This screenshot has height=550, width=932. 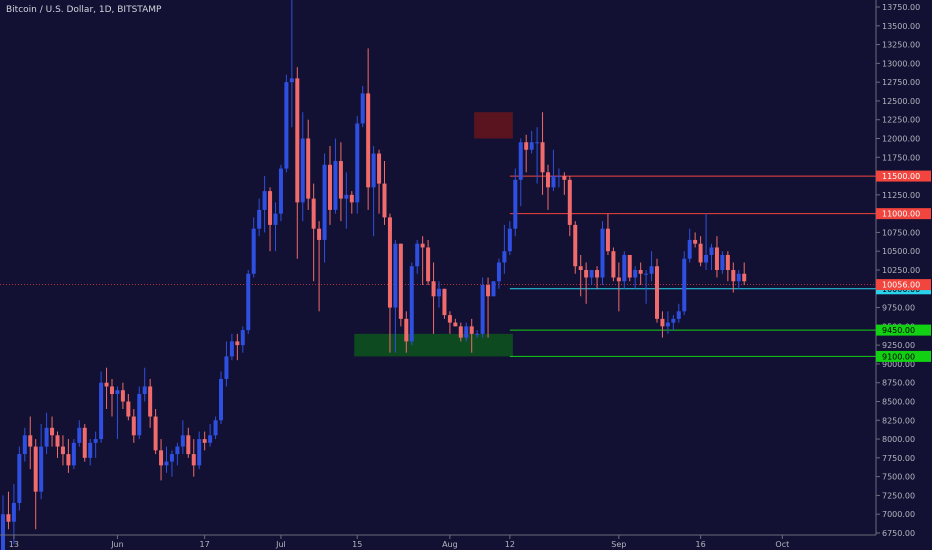 I want to click on support-level-label: 9450.00, so click(x=898, y=330).